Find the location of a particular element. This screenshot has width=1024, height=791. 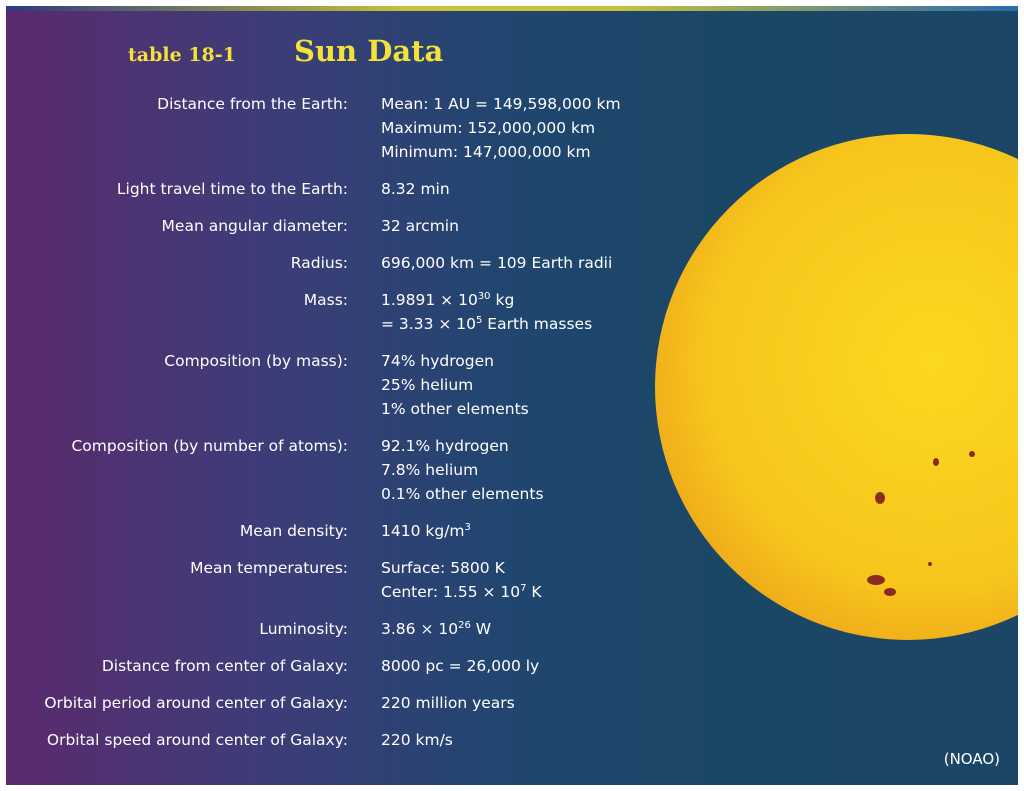

row-value: 3.86 × 1026 W is located at coordinates (436, 629).